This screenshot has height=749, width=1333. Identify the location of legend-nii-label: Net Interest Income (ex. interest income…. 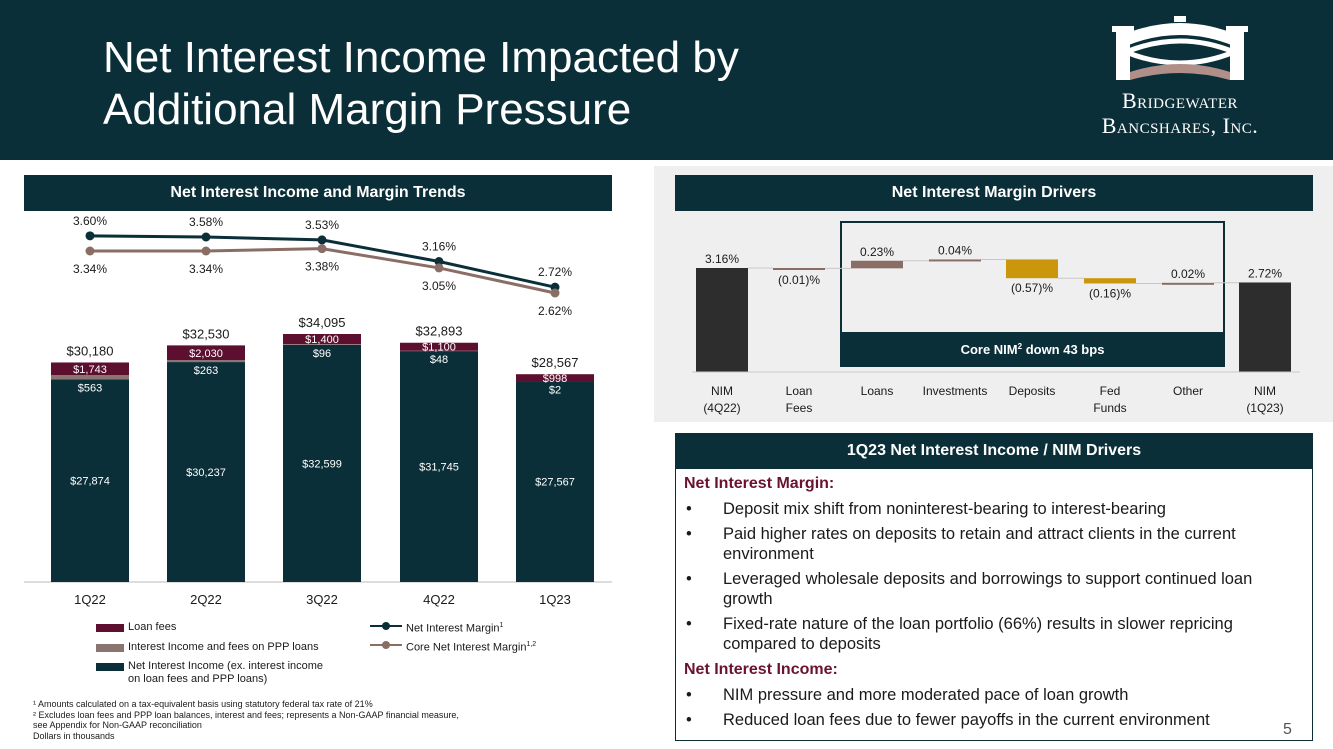
(225, 673).